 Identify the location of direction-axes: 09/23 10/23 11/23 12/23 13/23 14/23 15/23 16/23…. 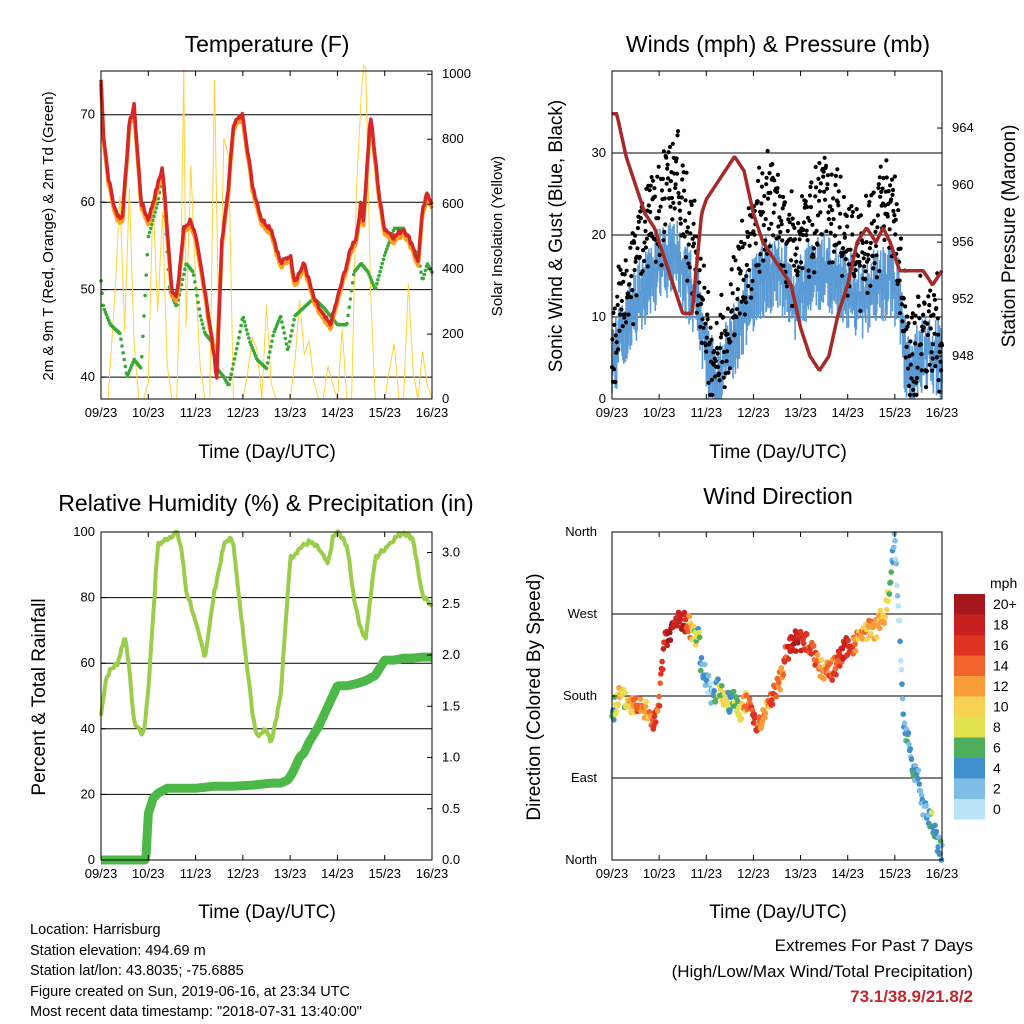
(760, 702).